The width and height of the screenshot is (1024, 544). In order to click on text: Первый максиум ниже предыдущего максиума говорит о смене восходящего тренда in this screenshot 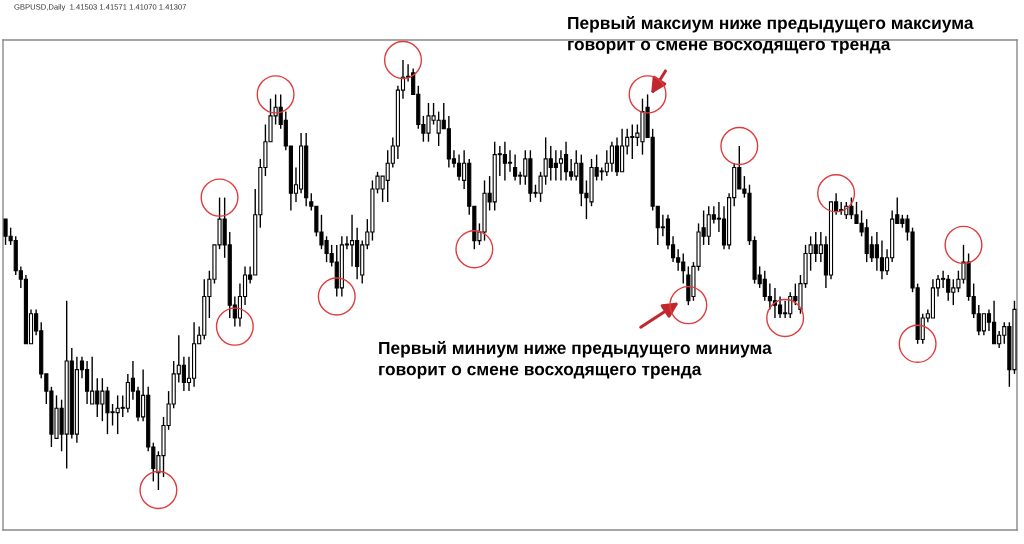, I will do `click(771, 35)`.